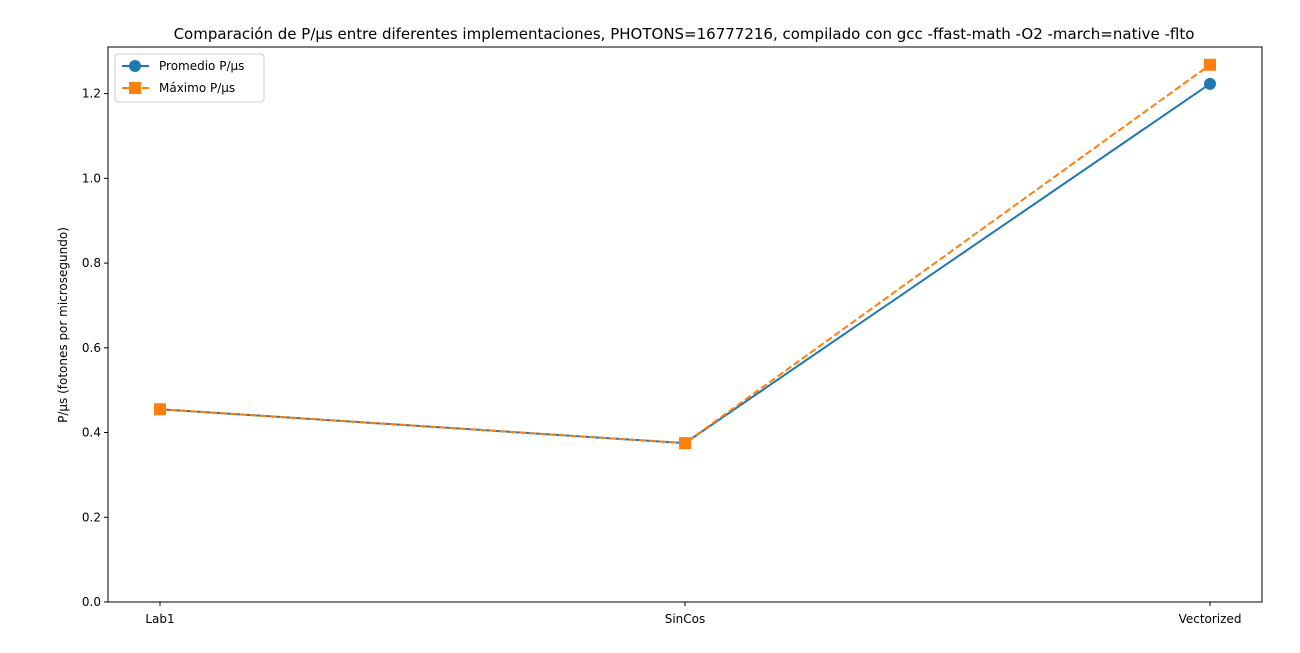 The height and width of the screenshot is (653, 1300). Describe the element at coordinates (159, 619) in the screenshot. I see `x-tick-label: Lab1` at that location.